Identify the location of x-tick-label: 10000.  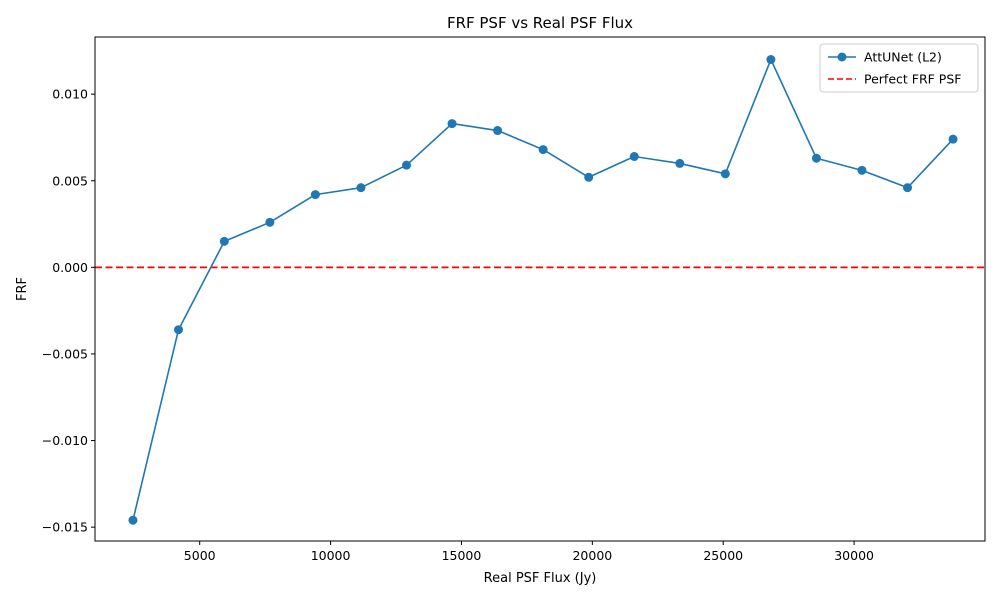
(331, 555).